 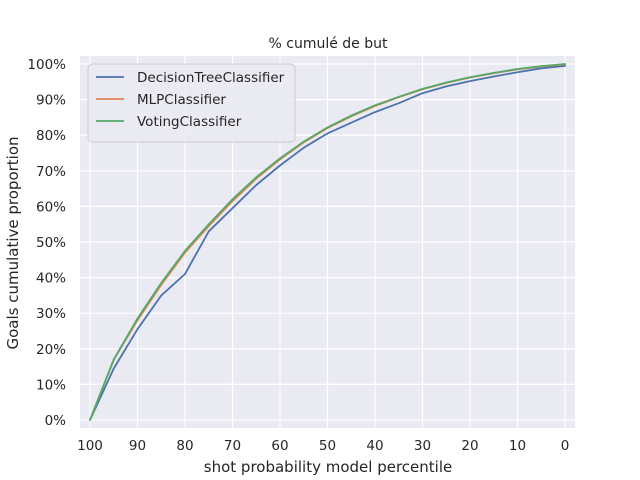 I want to click on y-tick-label: 80%, so click(x=51, y=136).